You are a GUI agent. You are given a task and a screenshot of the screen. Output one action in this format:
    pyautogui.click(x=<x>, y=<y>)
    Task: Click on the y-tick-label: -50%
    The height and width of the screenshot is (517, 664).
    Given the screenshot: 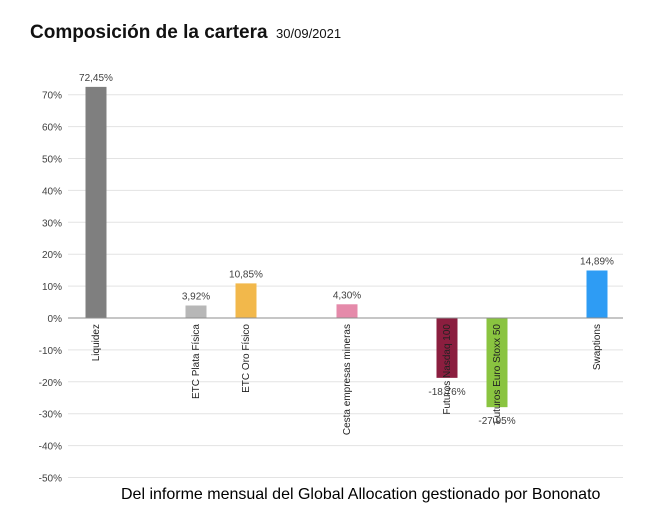 What is the action you would take?
    pyautogui.click(x=50, y=479)
    